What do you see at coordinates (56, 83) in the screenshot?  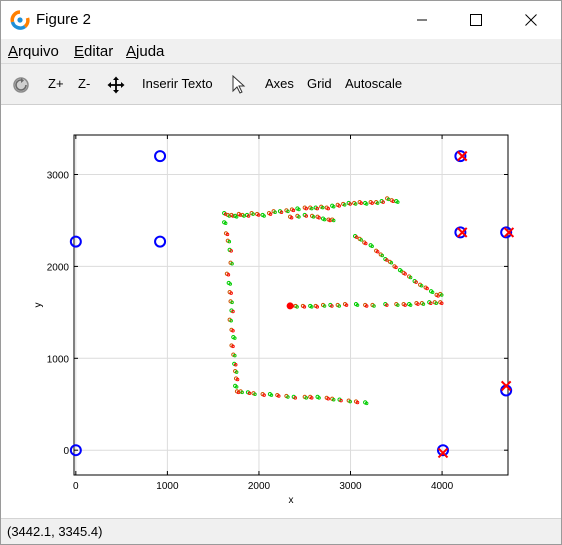 I see `zoom-in-button: Z+` at bounding box center [56, 83].